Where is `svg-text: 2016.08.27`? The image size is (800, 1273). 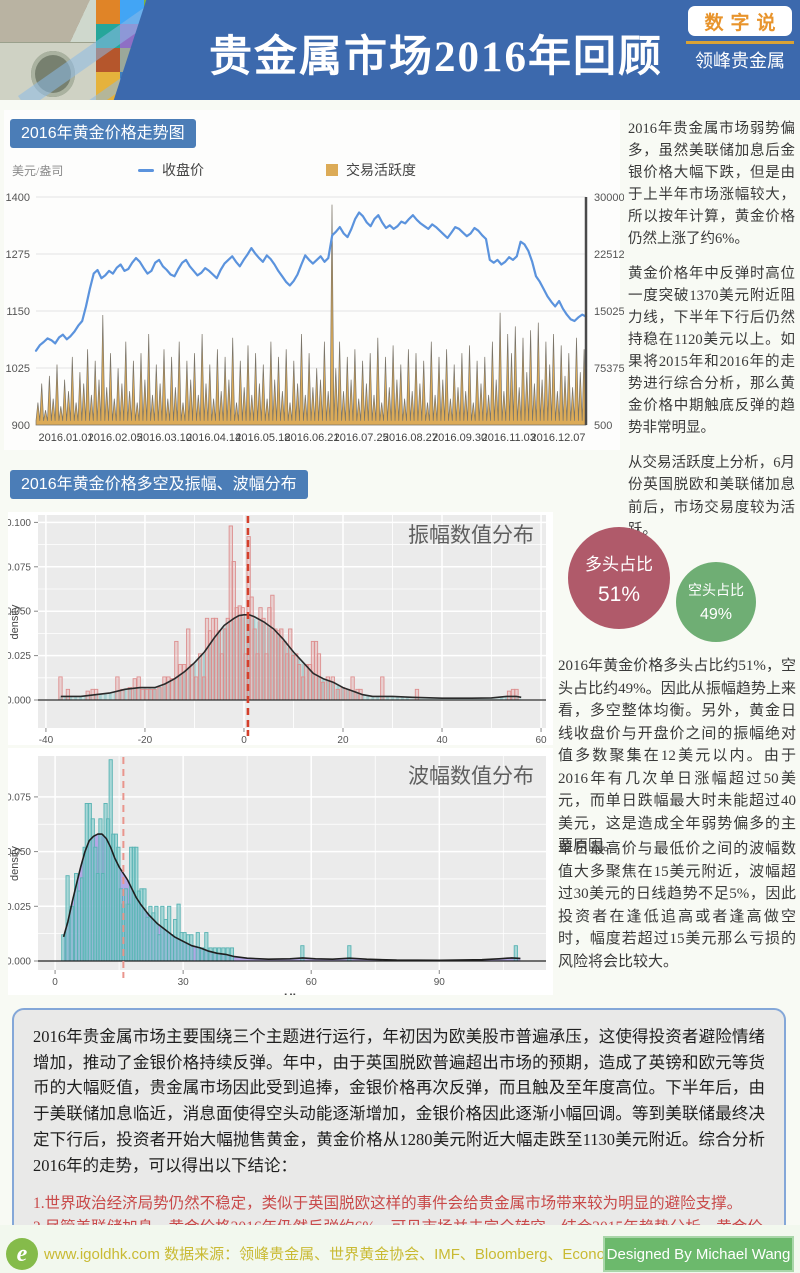
svg-text: 2016.08.27 is located at coordinates (410, 438).